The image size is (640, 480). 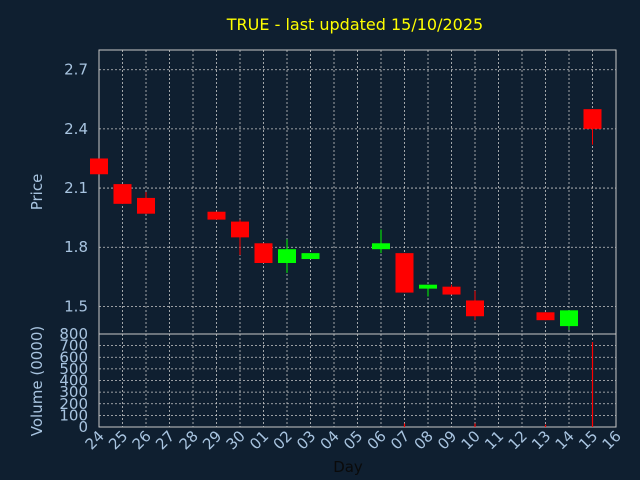 I want to click on x-tick-label: 29, so click(x=212, y=440).